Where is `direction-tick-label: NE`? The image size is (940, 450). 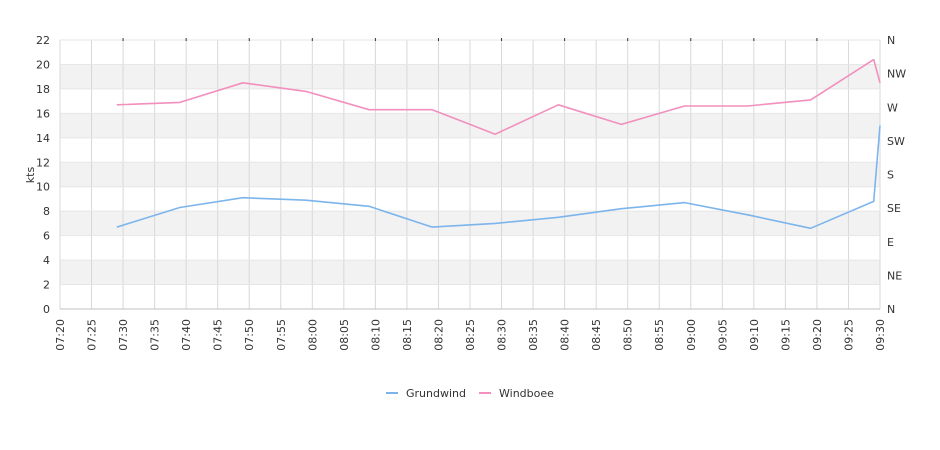
direction-tick-label: NE is located at coordinates (894, 275).